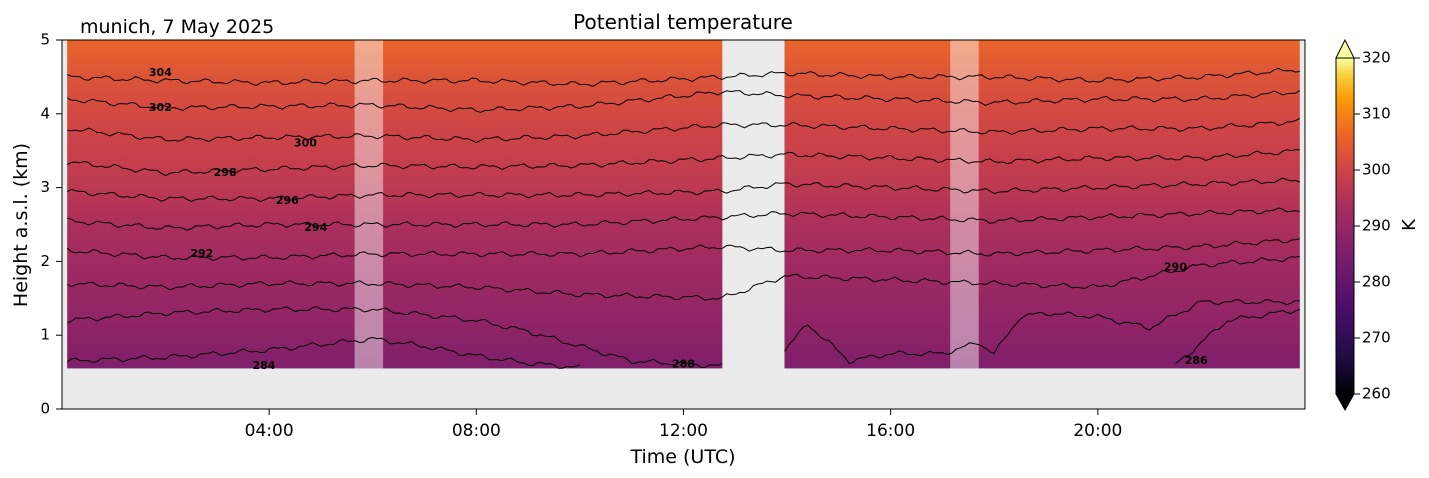 The height and width of the screenshot is (478, 1429). Describe the element at coordinates (1376, 58) in the screenshot. I see `colorbar-tick-label: 320` at that location.